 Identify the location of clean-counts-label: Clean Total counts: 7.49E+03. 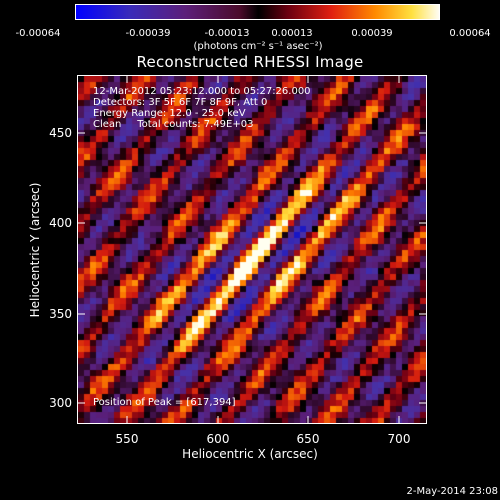
(173, 124).